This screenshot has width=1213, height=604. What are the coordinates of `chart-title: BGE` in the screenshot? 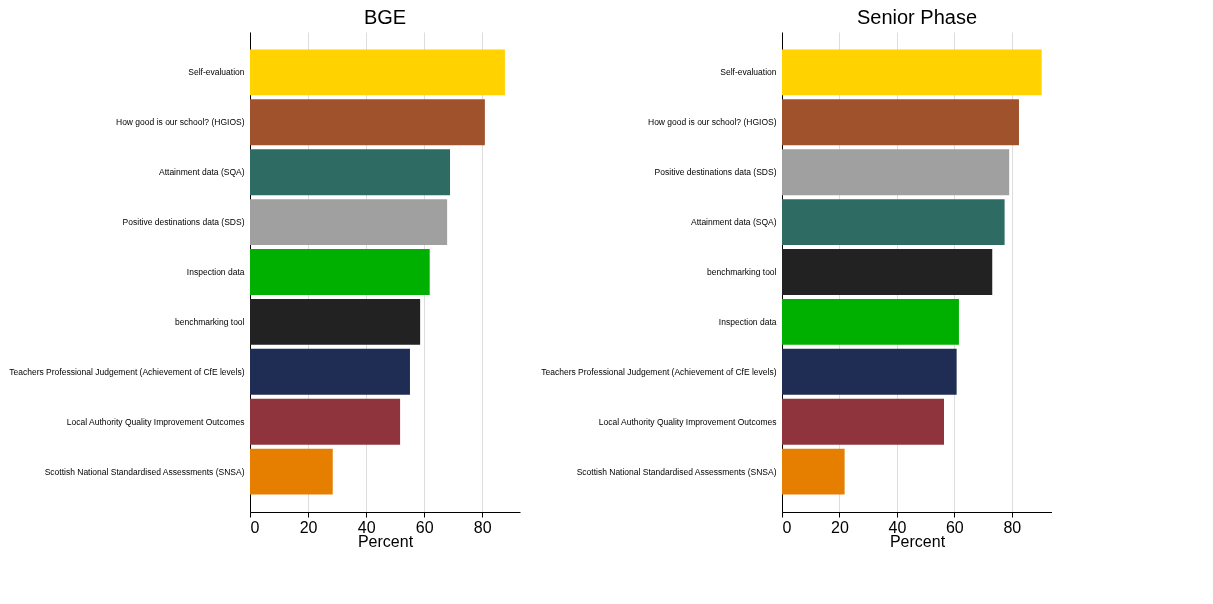 It's located at (385, 17).